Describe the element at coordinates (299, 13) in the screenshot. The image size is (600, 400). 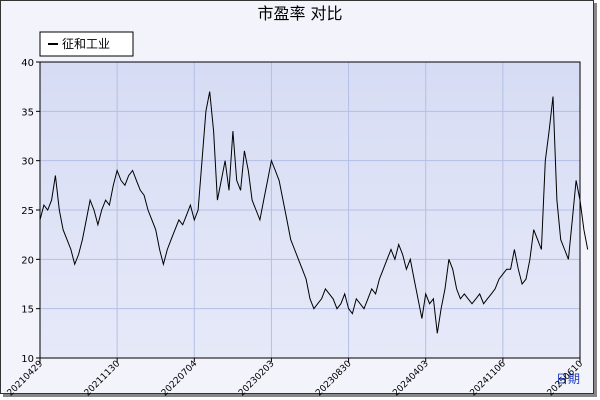
I see `chart-title: 市盈率 对比` at that location.